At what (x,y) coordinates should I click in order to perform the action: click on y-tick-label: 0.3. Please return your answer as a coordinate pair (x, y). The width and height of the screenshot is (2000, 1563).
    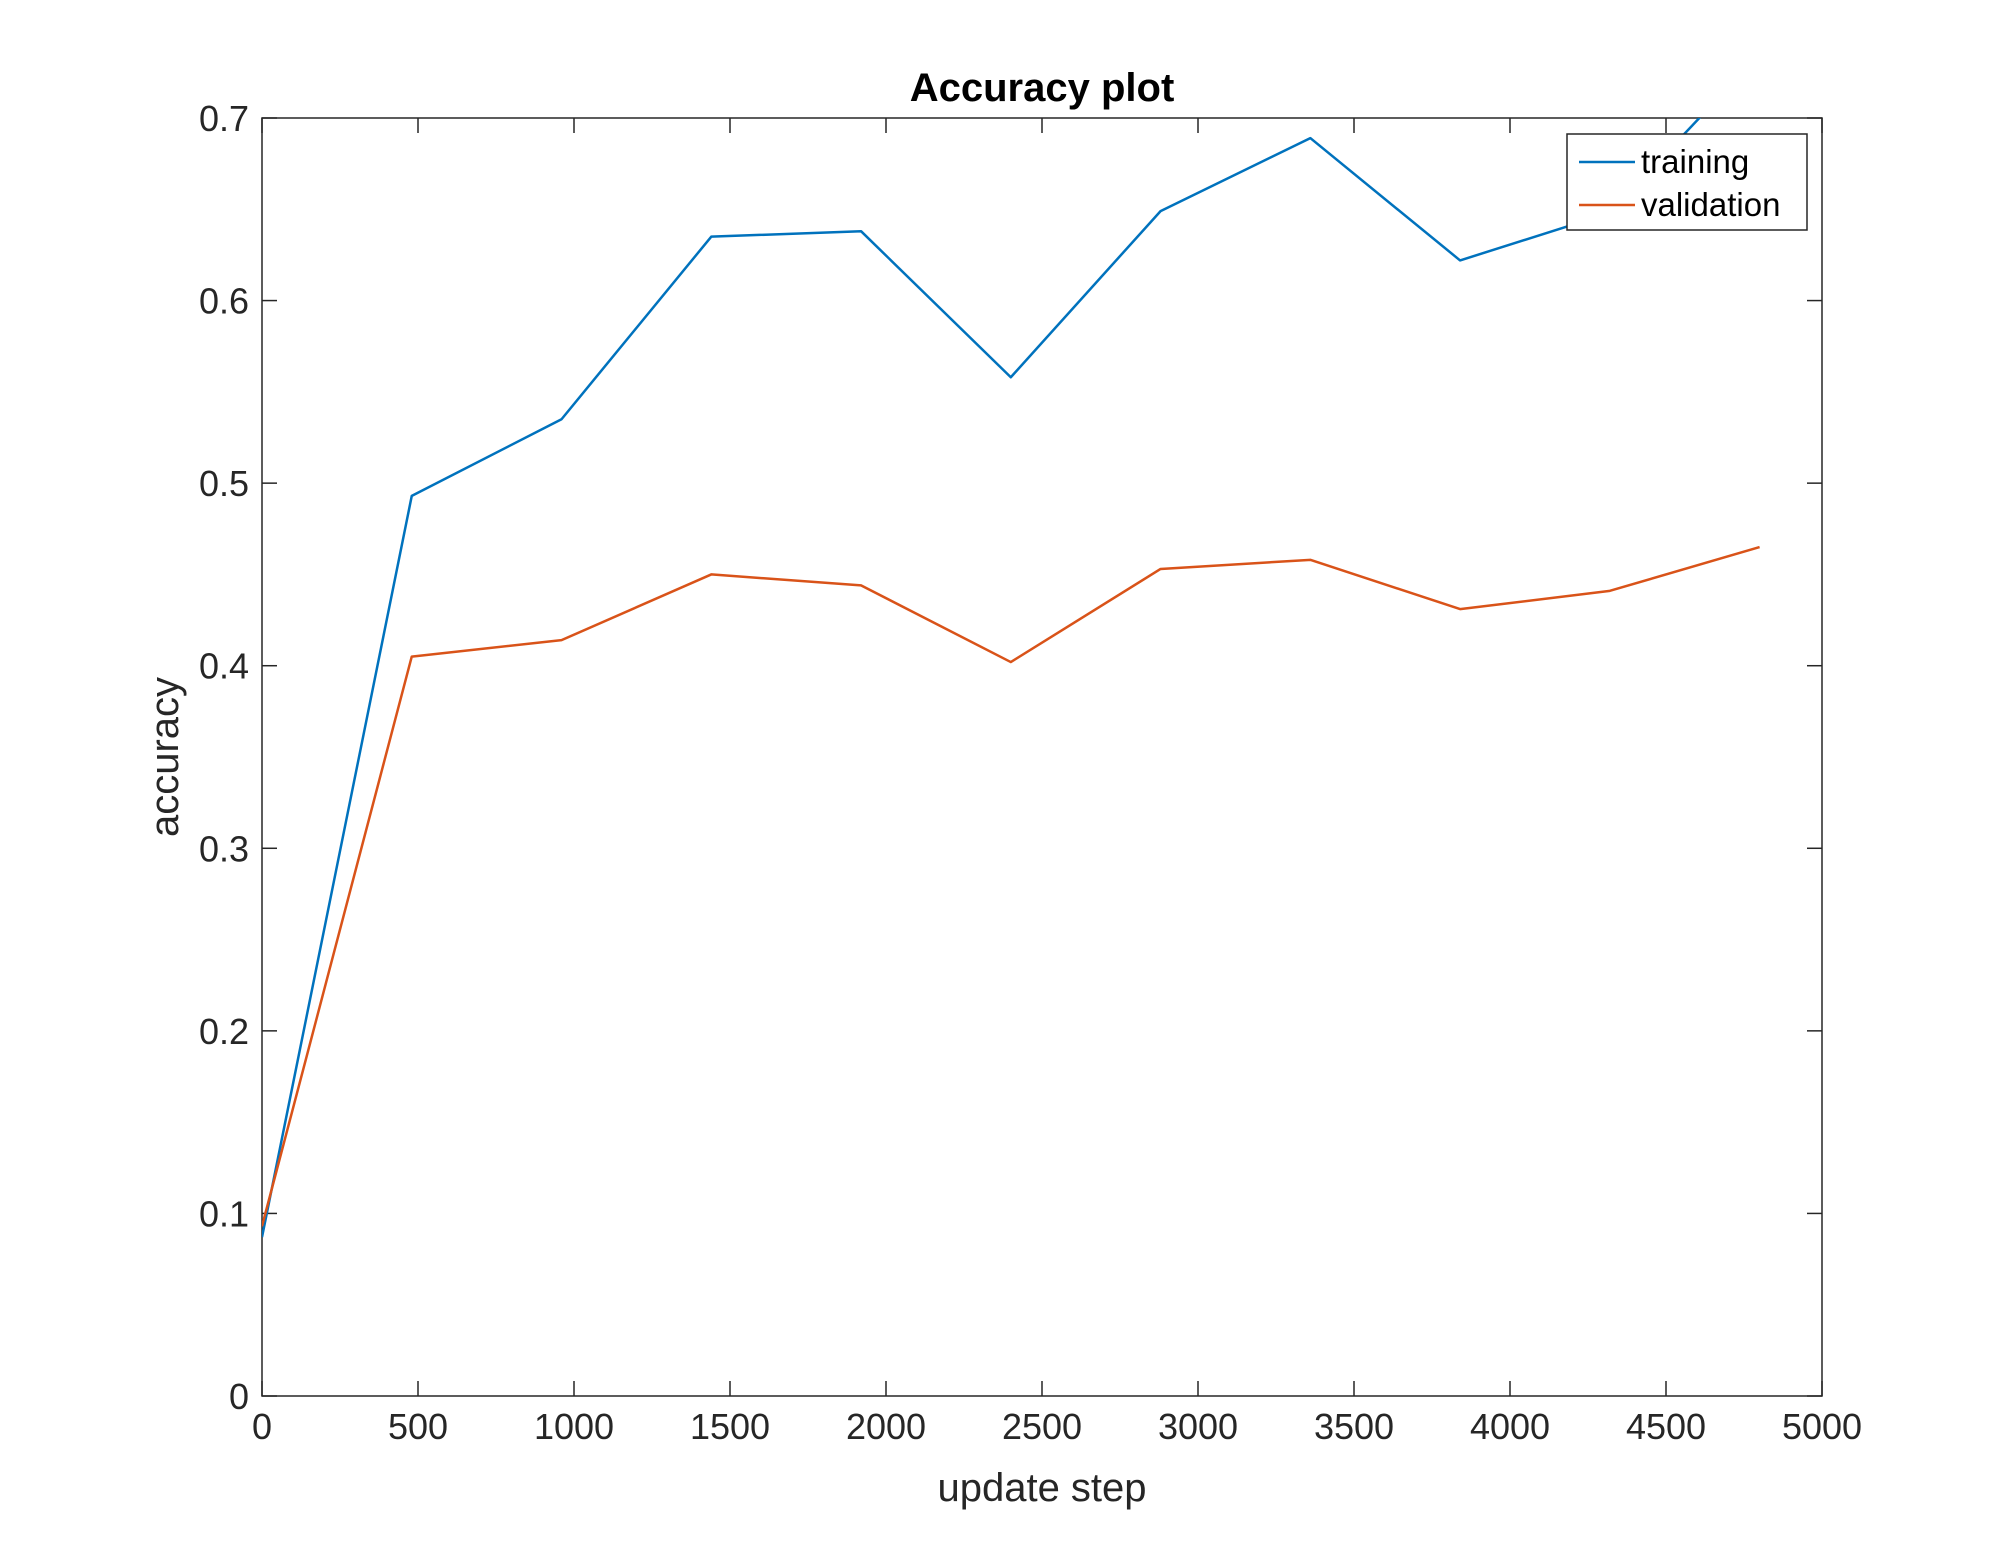
    Looking at the image, I should click on (224, 848).